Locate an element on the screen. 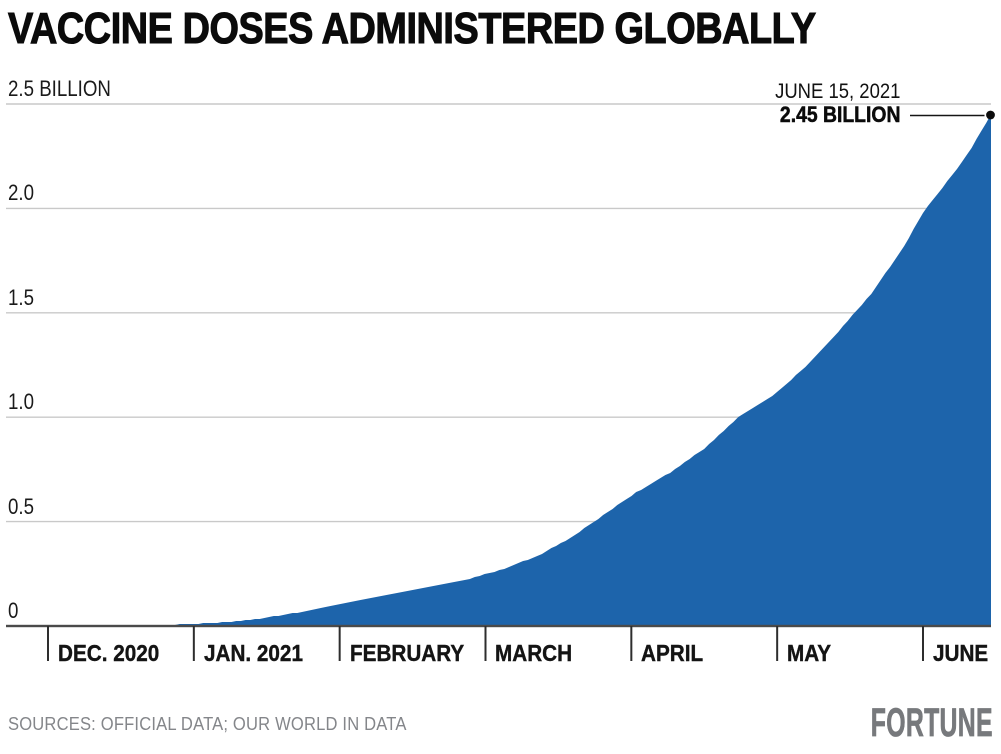  month-label: MARCH is located at coordinates (534, 653).